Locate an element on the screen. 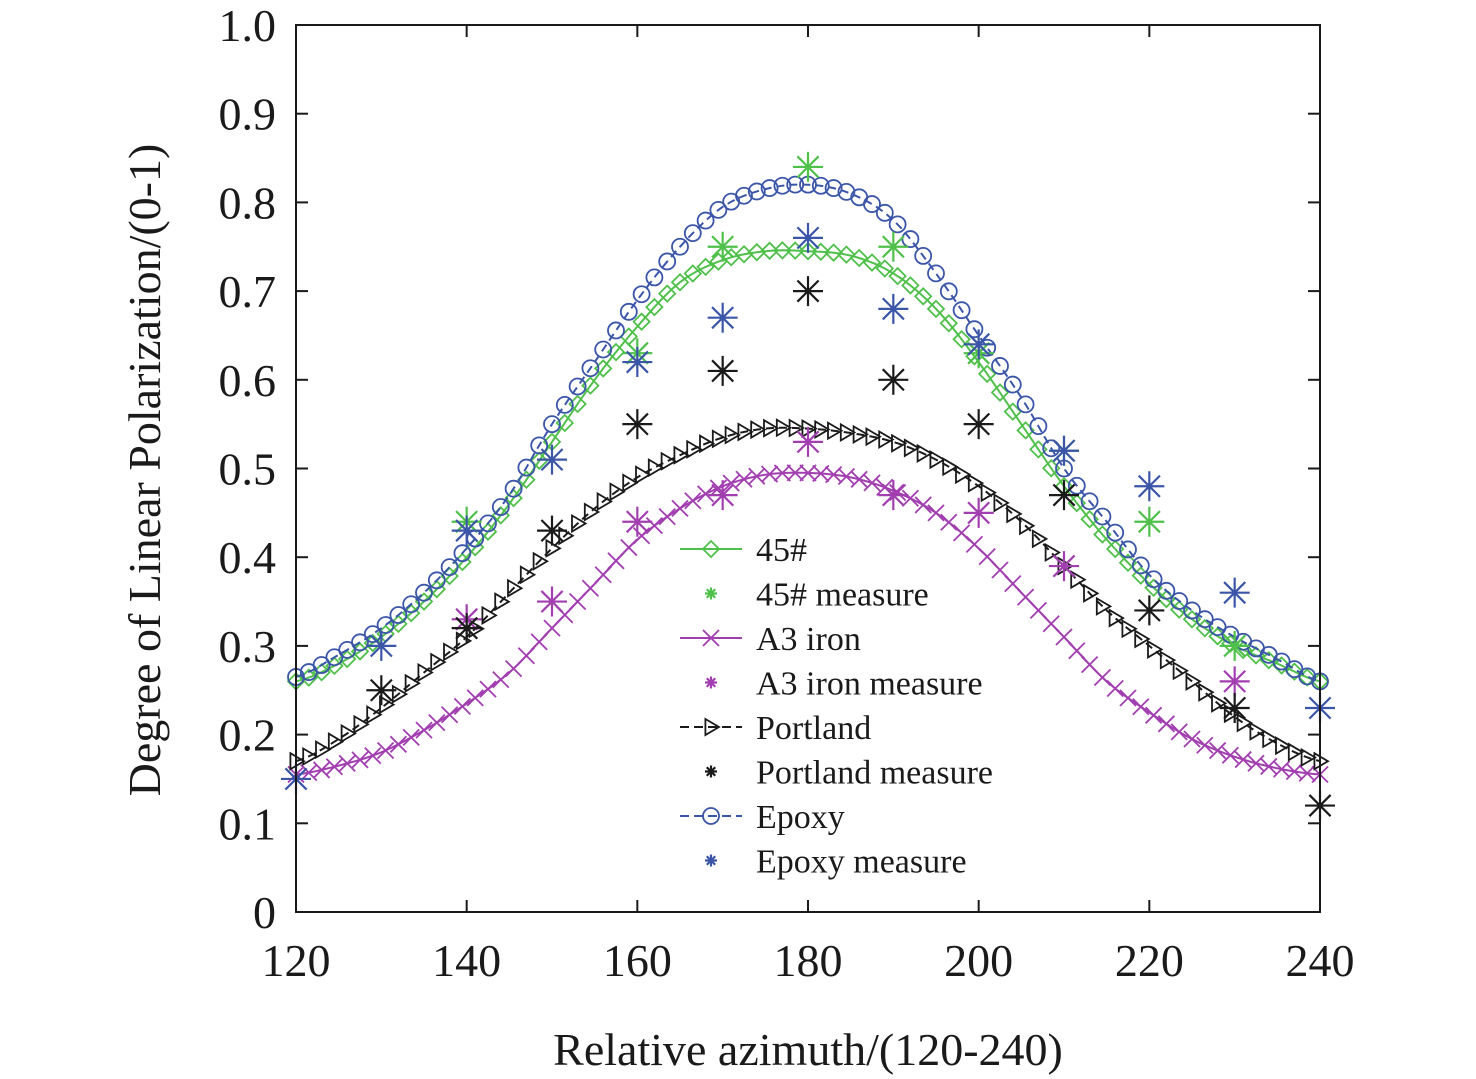 Image resolution: width=1476 pixels, height=1079 pixels. y-tick-label: 0.8 is located at coordinates (248, 202).